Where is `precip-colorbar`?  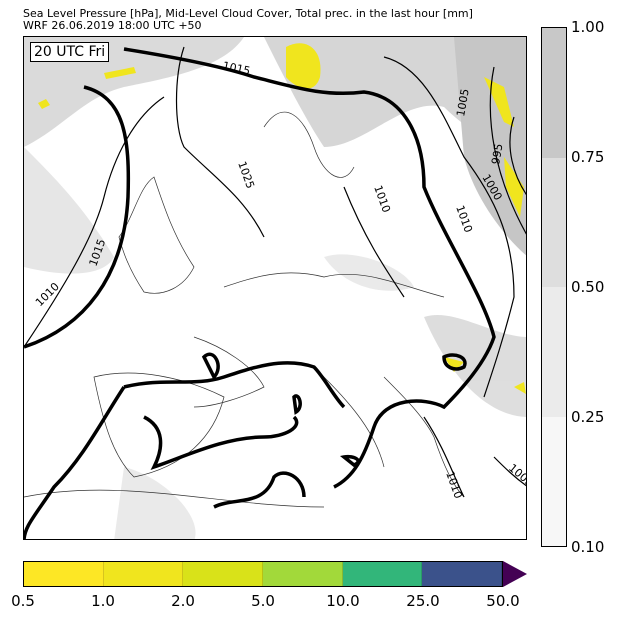
precip-colorbar is located at coordinates (263, 574).